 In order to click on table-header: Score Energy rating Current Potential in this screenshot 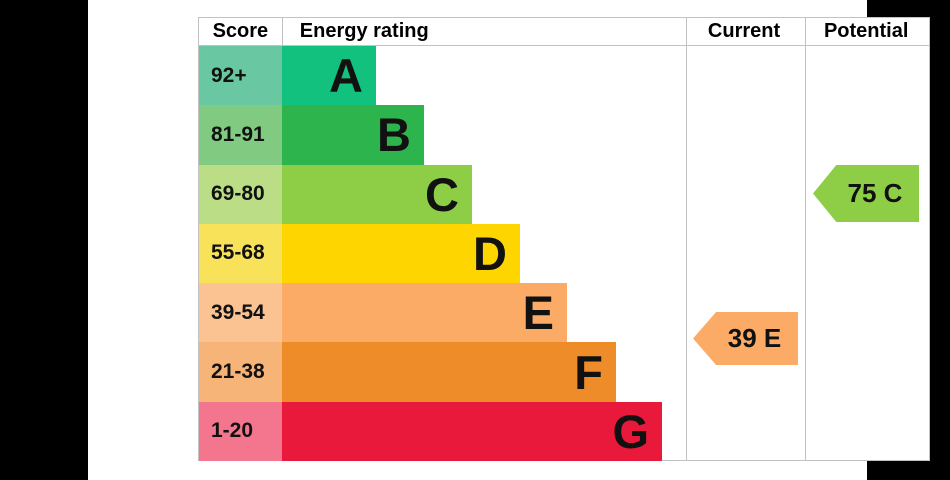, I will do `click(564, 32)`.